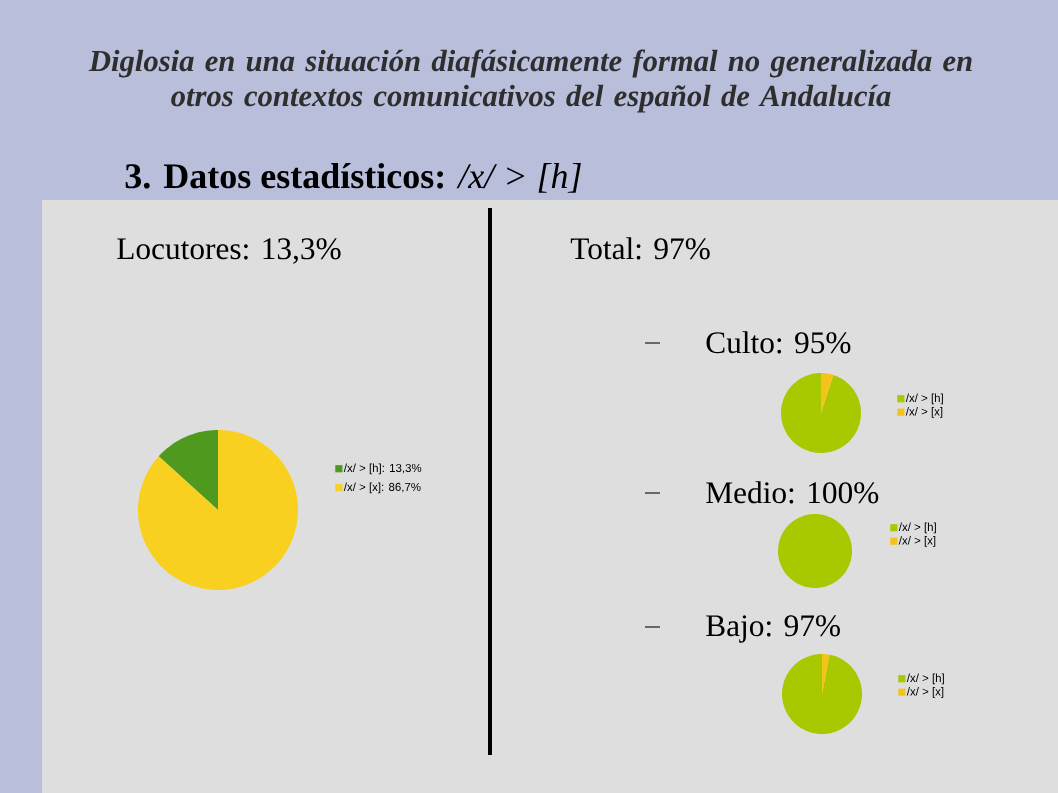 This screenshot has width=1058, height=793. What do you see at coordinates (353, 177) in the screenshot?
I see `text: 3. Datos estadísticos: /x/ > [h]` at bounding box center [353, 177].